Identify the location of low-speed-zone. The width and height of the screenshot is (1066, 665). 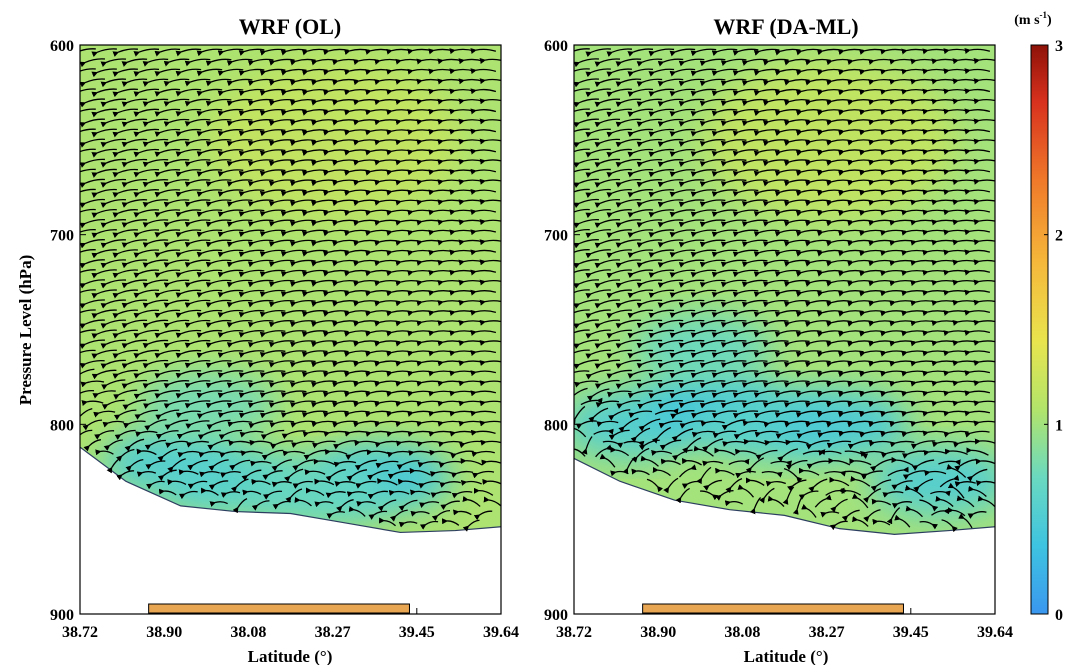
(839, 424).